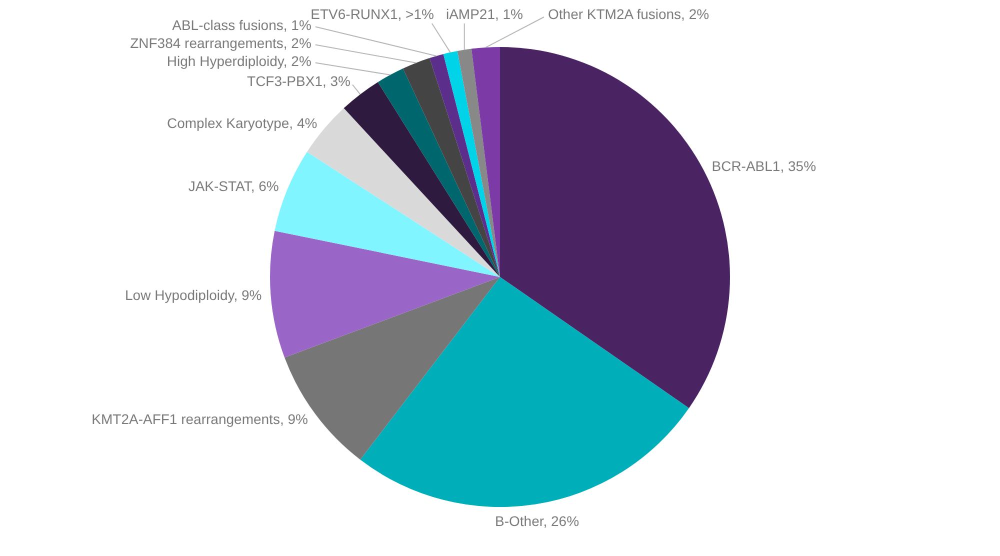  I want to click on slice-label: JAK-STAT, 6%, so click(233, 186).